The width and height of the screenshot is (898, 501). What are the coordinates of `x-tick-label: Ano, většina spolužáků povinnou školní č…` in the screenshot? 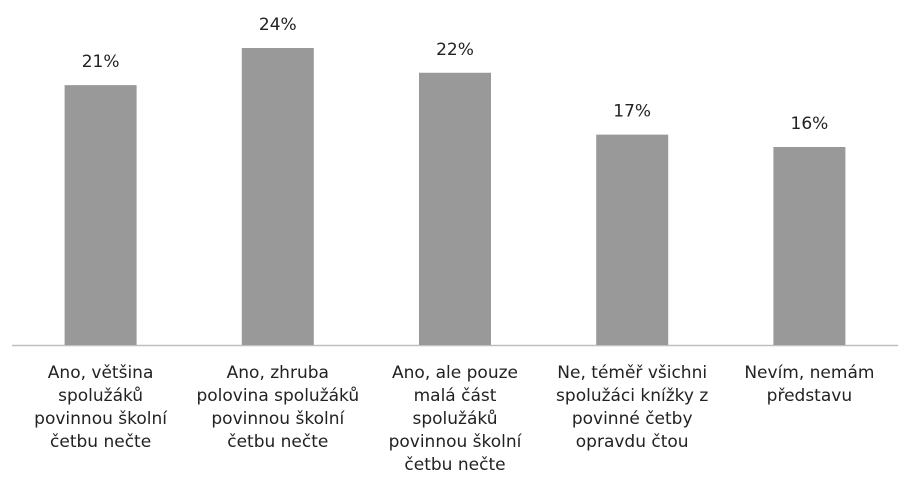 It's located at (100, 407).